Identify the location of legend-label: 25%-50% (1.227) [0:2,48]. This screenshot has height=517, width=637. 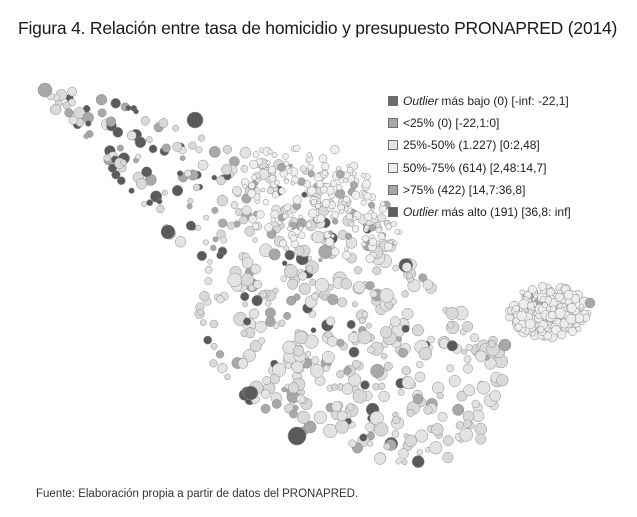
(471, 145).